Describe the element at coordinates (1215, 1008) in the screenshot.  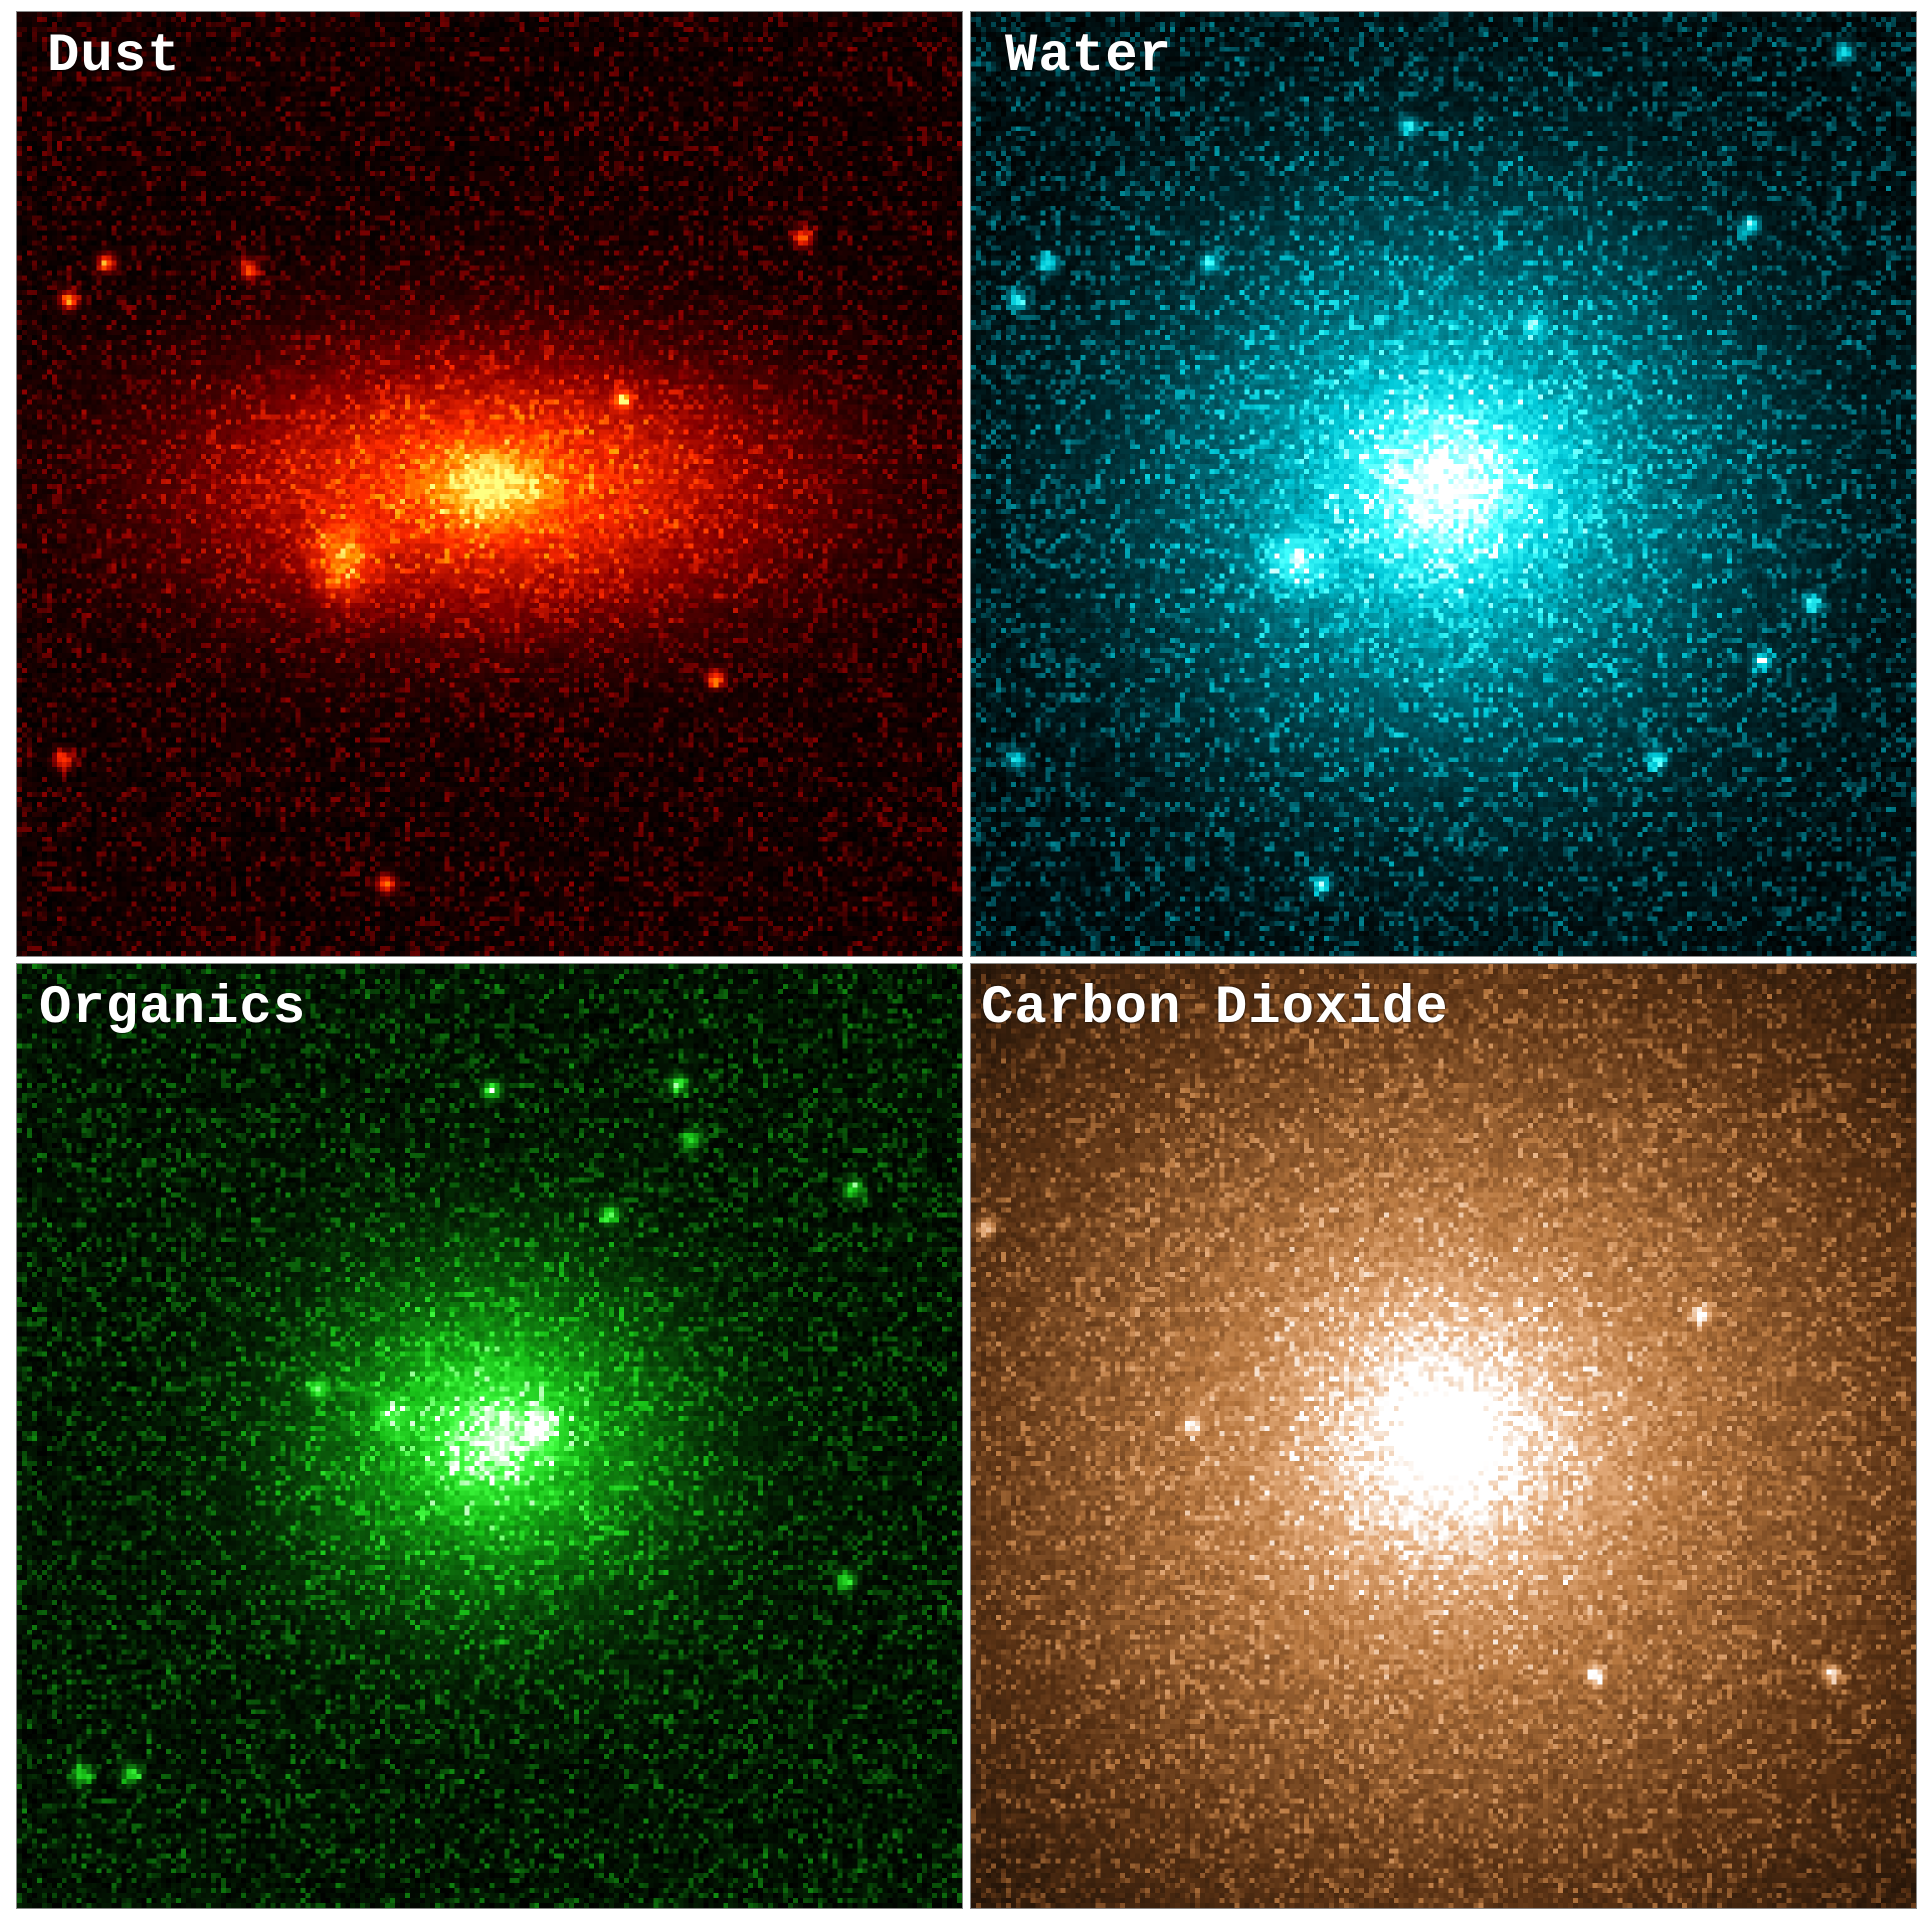
I see `carbon-dioxide-label: Carbon Dioxide` at that location.